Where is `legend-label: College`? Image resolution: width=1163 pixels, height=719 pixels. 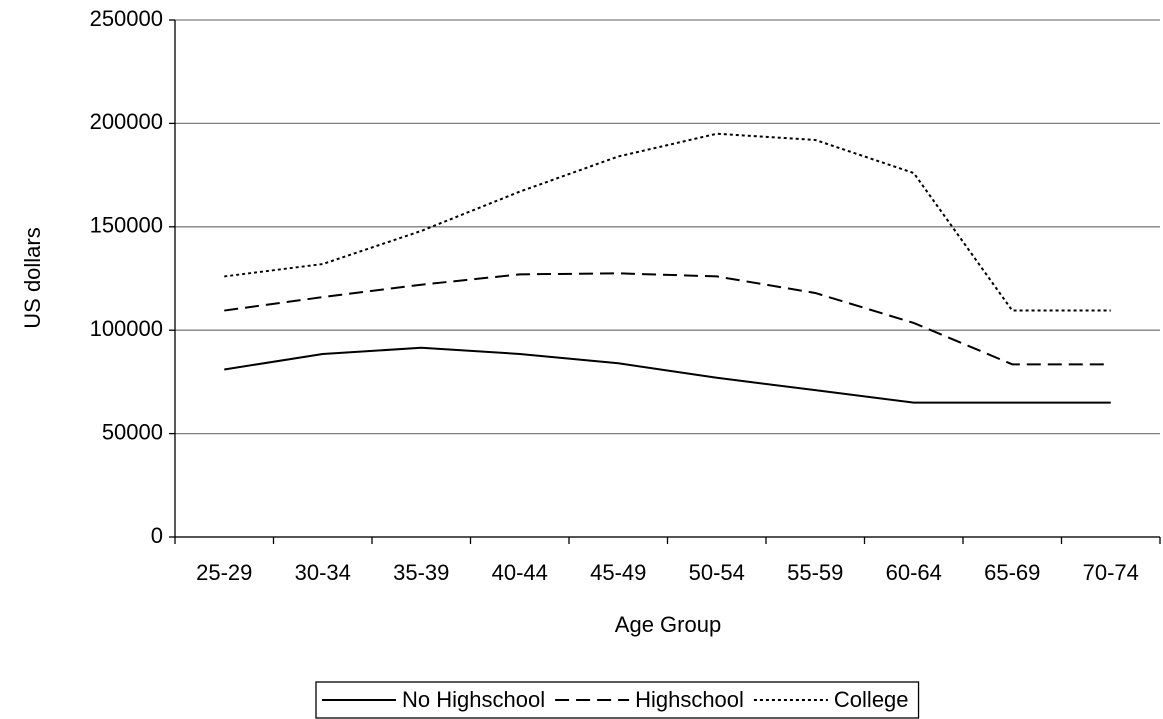
legend-label: College is located at coordinates (871, 699).